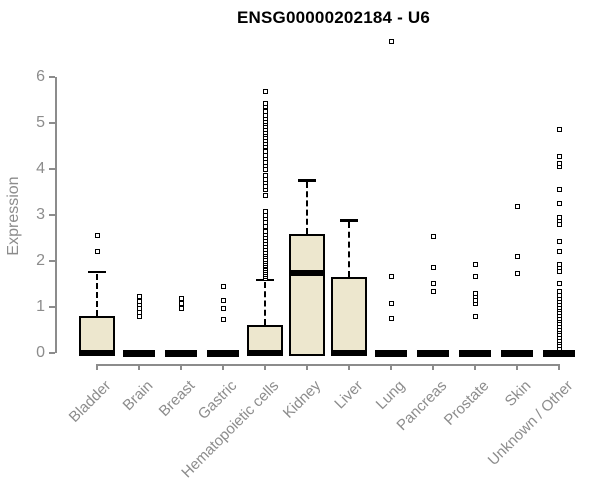 Image resolution: width=600 pixels, height=500 pixels. What do you see at coordinates (40, 76) in the screenshot?
I see `y-axis-tick-label: 6` at bounding box center [40, 76].